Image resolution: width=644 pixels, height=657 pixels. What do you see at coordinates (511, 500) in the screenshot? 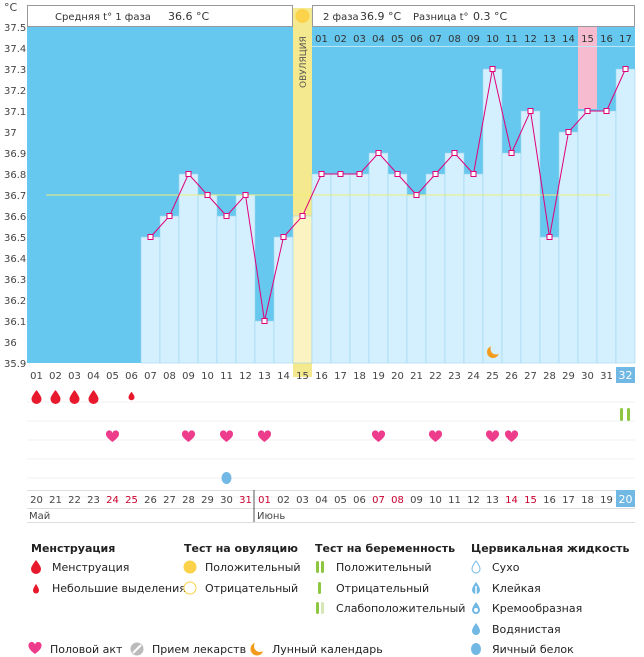
I see `calendar-date-label: 14` at bounding box center [511, 500].